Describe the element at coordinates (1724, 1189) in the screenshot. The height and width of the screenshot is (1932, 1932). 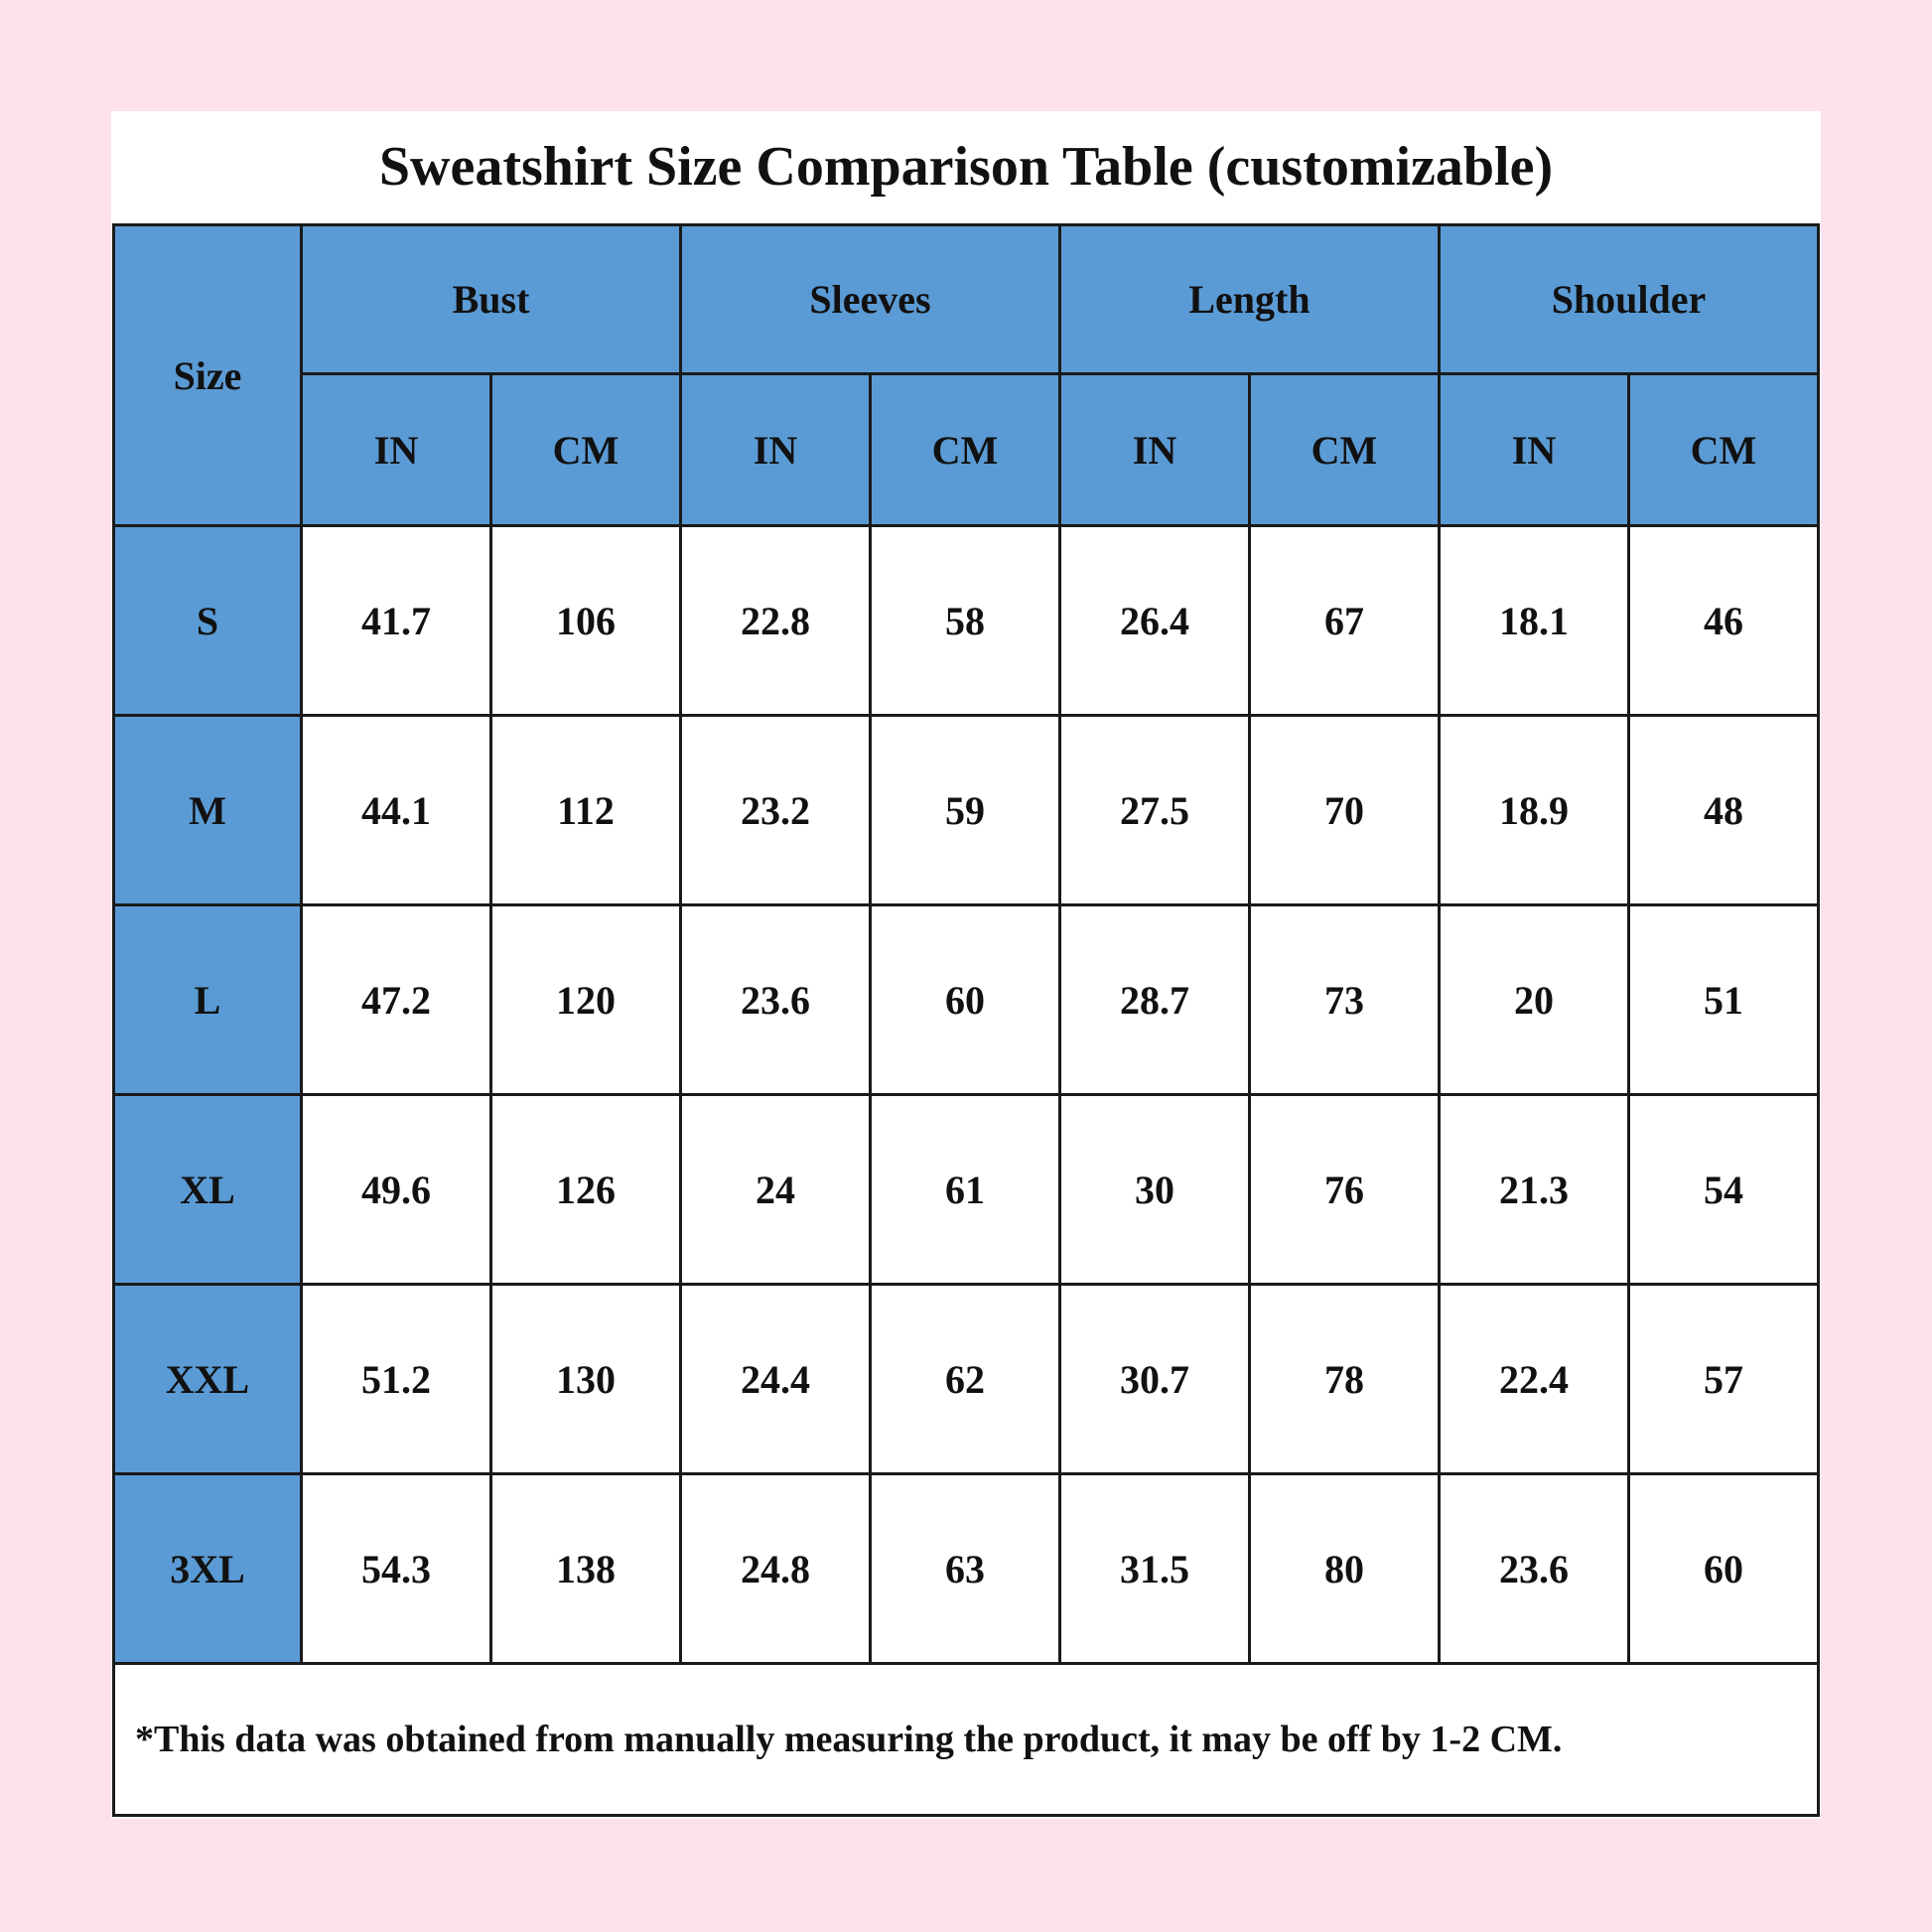
I see `measurement-cell: 54` at that location.